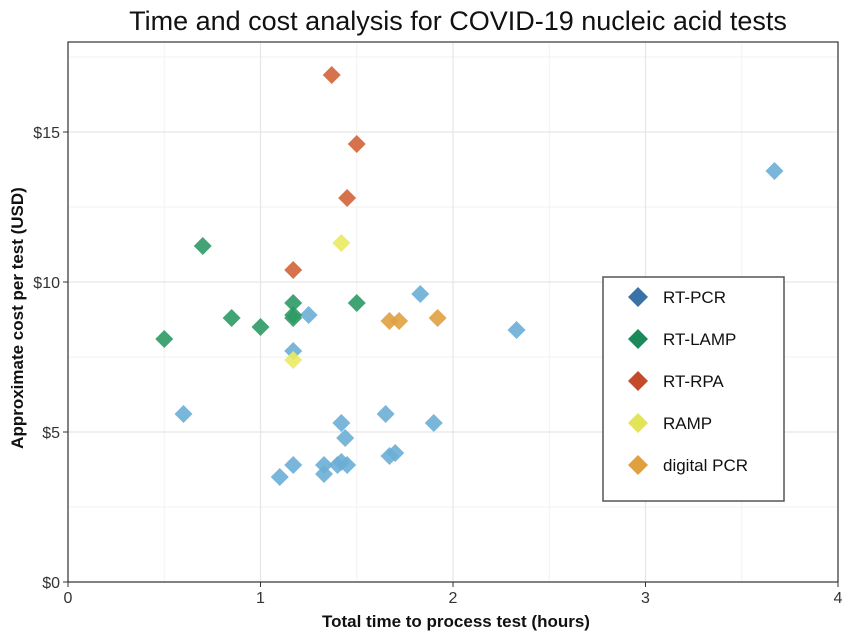 This screenshot has height=639, width=850. What do you see at coordinates (260, 598) in the screenshot?
I see `x-tick-label: 1` at bounding box center [260, 598].